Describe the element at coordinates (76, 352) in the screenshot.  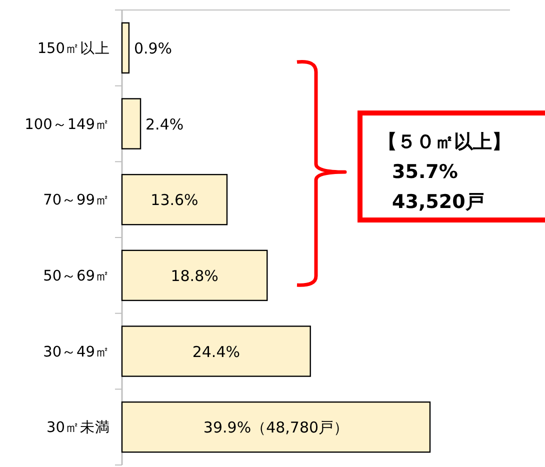
I see `y-tick-label: 30～49㎡` at that location.